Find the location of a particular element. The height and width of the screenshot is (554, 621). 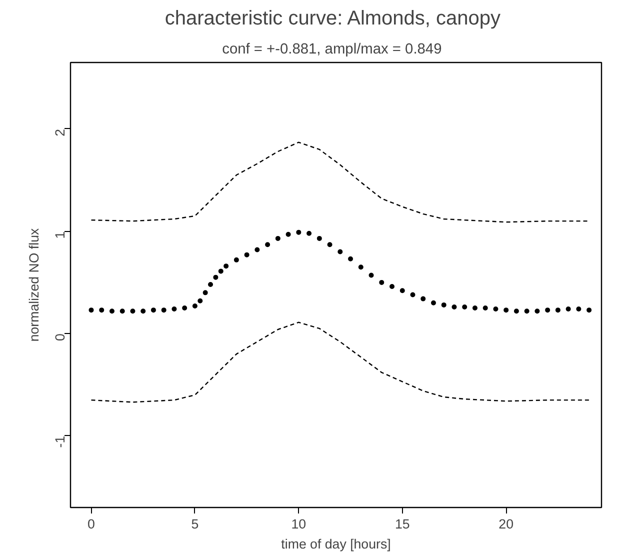

x-tick-label: 5 is located at coordinates (195, 524).